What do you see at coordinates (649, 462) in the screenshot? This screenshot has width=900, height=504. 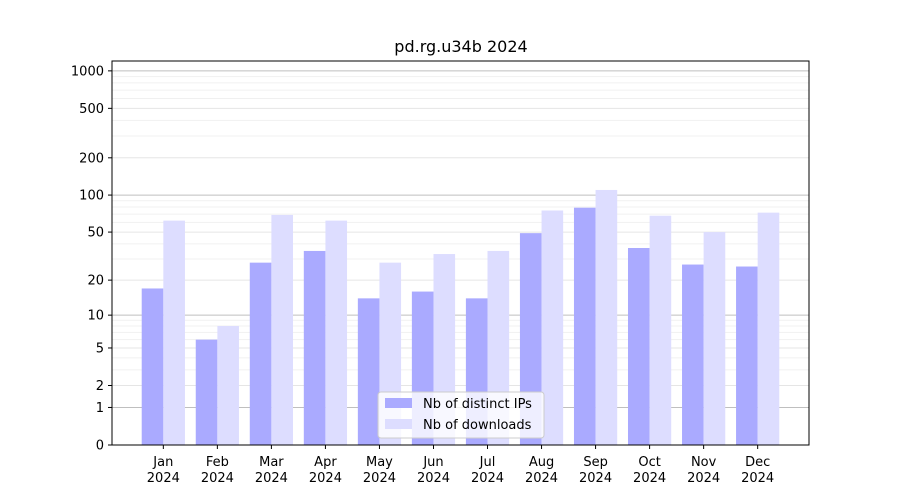 I see `x-tick-label-month: Oct` at bounding box center [649, 462].